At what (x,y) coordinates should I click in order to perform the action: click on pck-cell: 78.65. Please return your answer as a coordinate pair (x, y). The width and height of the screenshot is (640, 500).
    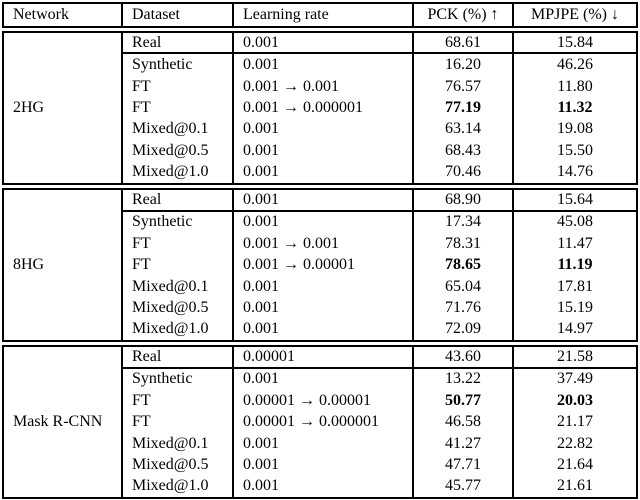
    Looking at the image, I should click on (464, 265).